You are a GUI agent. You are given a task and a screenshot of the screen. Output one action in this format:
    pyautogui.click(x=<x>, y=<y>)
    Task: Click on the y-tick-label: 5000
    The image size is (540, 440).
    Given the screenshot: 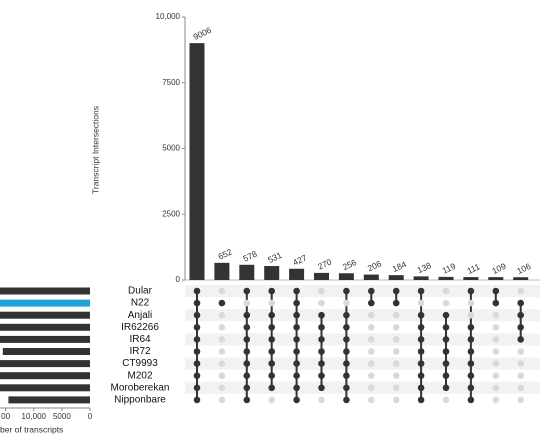 What is the action you would take?
    pyautogui.click(x=171, y=148)
    